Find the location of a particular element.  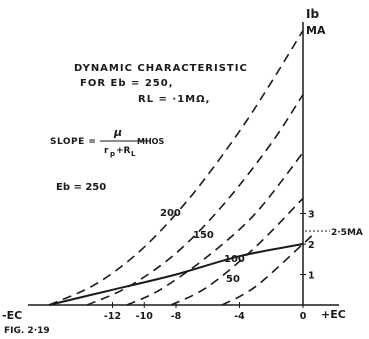

svg-text: L is located at coordinates (133, 154).